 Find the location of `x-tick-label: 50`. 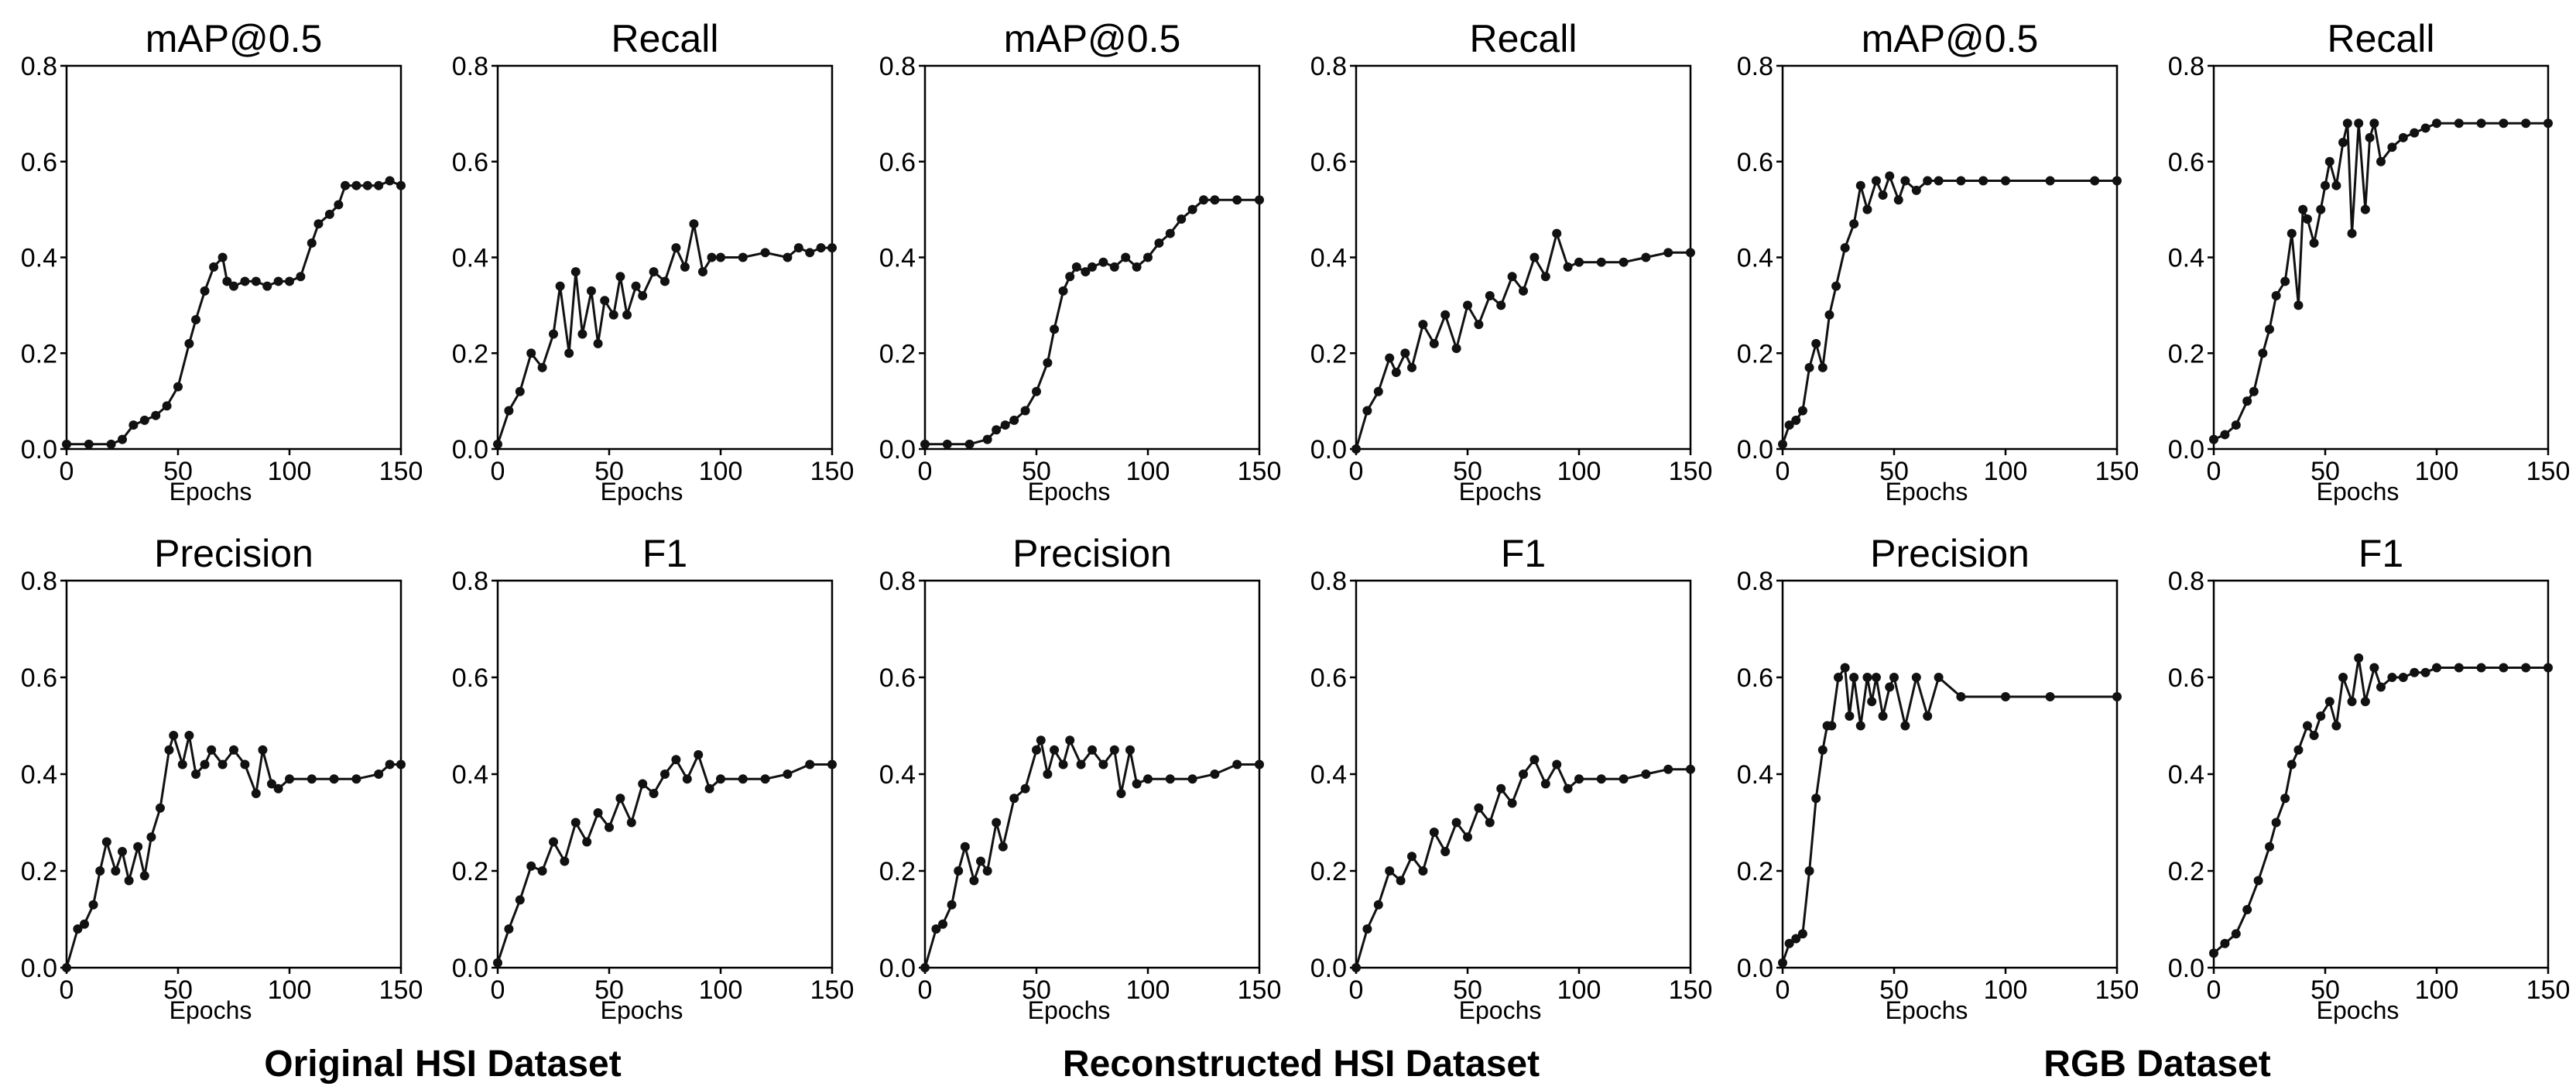

x-tick-label: 50 is located at coordinates (178, 990).